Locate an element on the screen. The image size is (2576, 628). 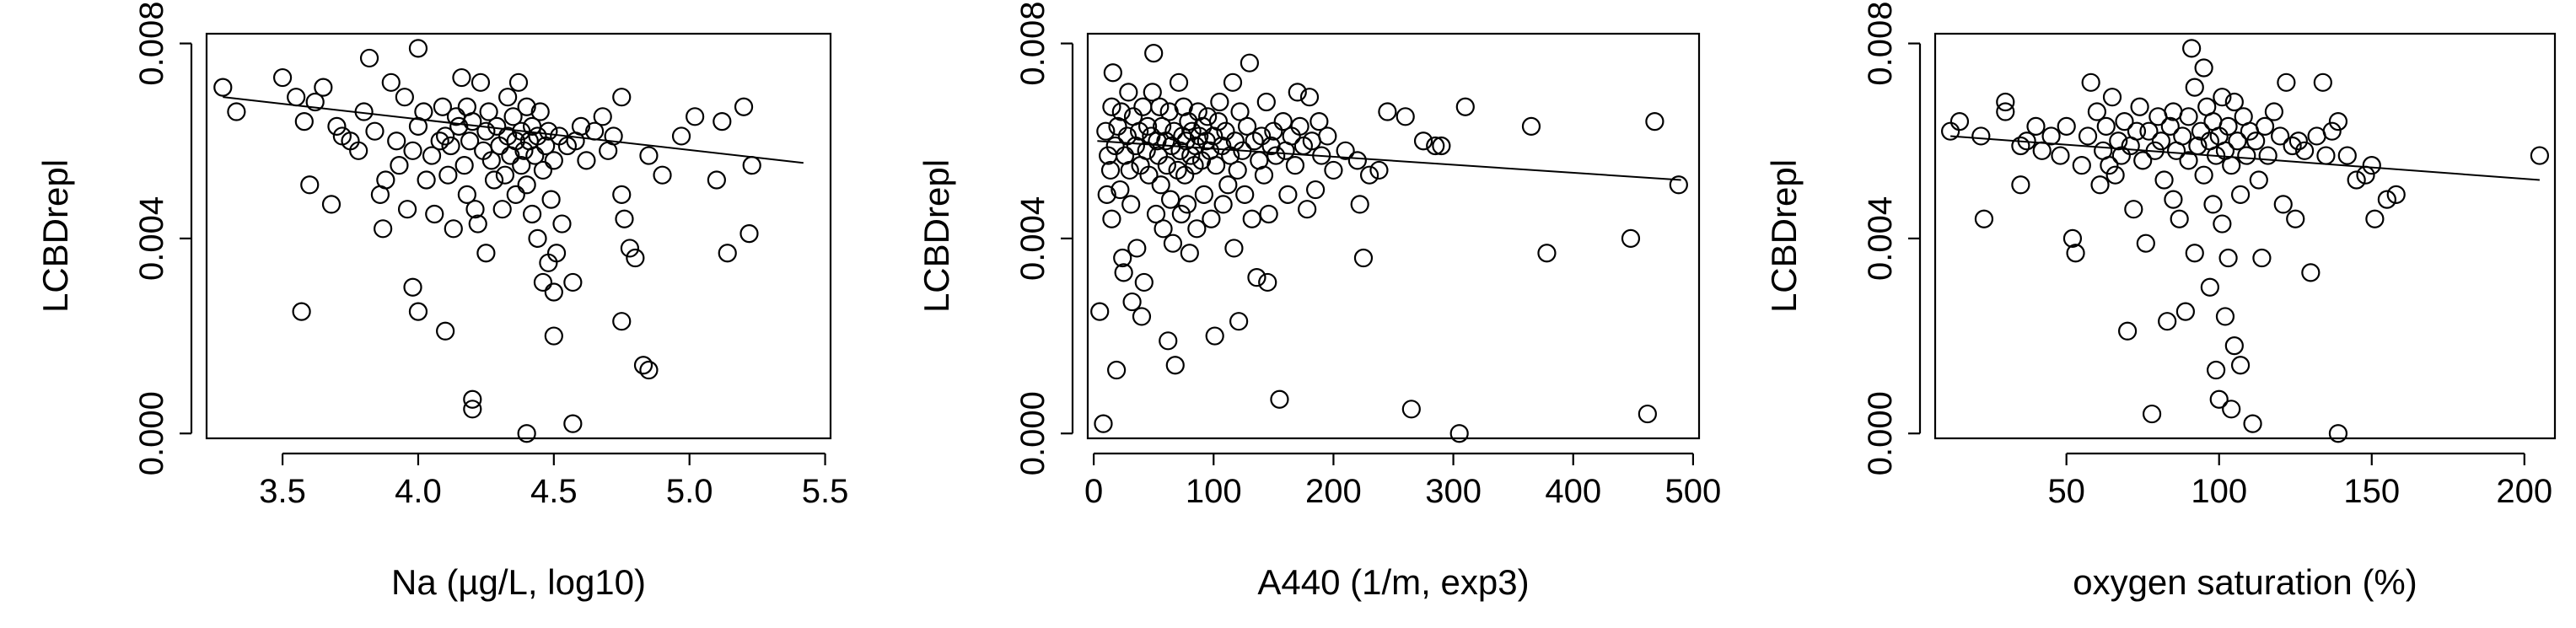
x-tick-label: 3.5 is located at coordinates (282, 492).